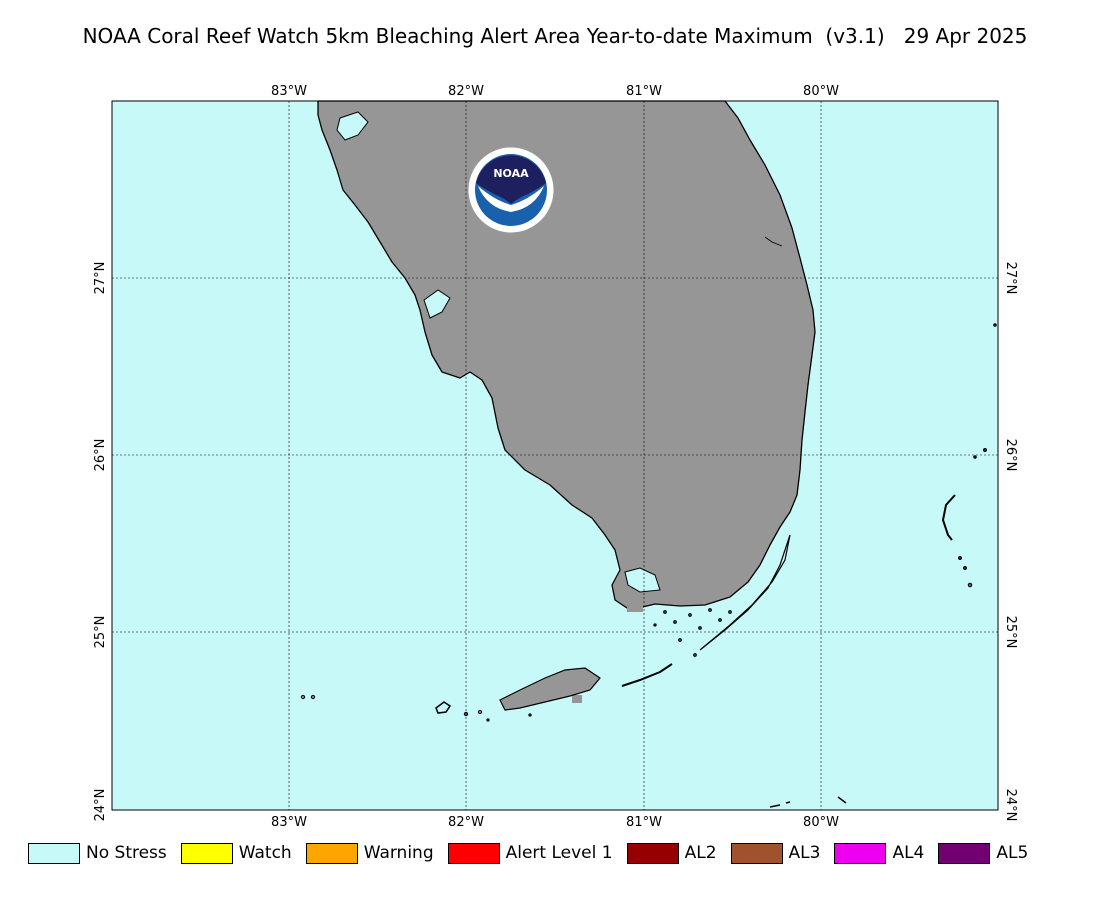 This screenshot has width=1110, height=907. Describe the element at coordinates (398, 853) in the screenshot. I see `legend-label: Warning` at that location.